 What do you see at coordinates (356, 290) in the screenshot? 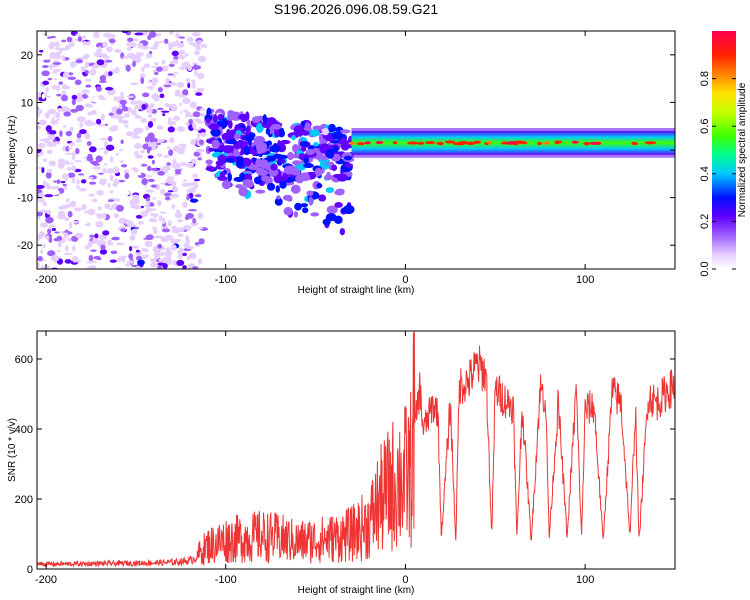
I see `spectrogram-xlabel: Height of straight line (km)` at bounding box center [356, 290].